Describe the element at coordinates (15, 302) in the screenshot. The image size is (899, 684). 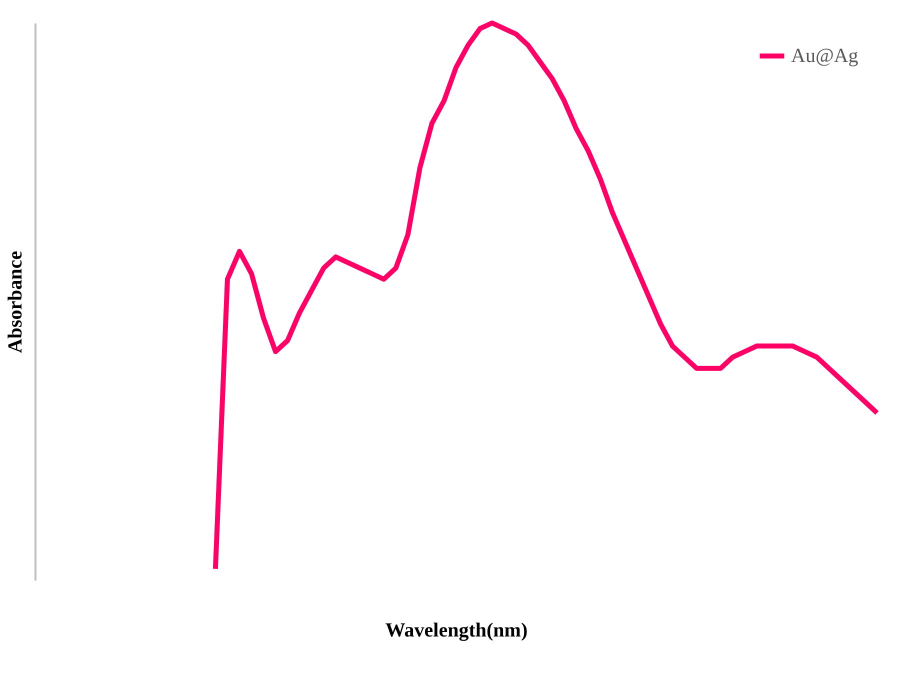
I see `y-axis-title: Absorbance` at that location.